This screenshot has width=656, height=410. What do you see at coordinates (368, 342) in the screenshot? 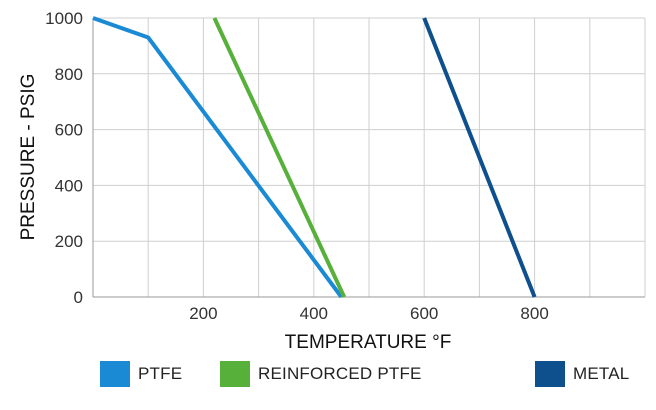
I see `x-axis-label: TEMPERATURE °F` at bounding box center [368, 342].